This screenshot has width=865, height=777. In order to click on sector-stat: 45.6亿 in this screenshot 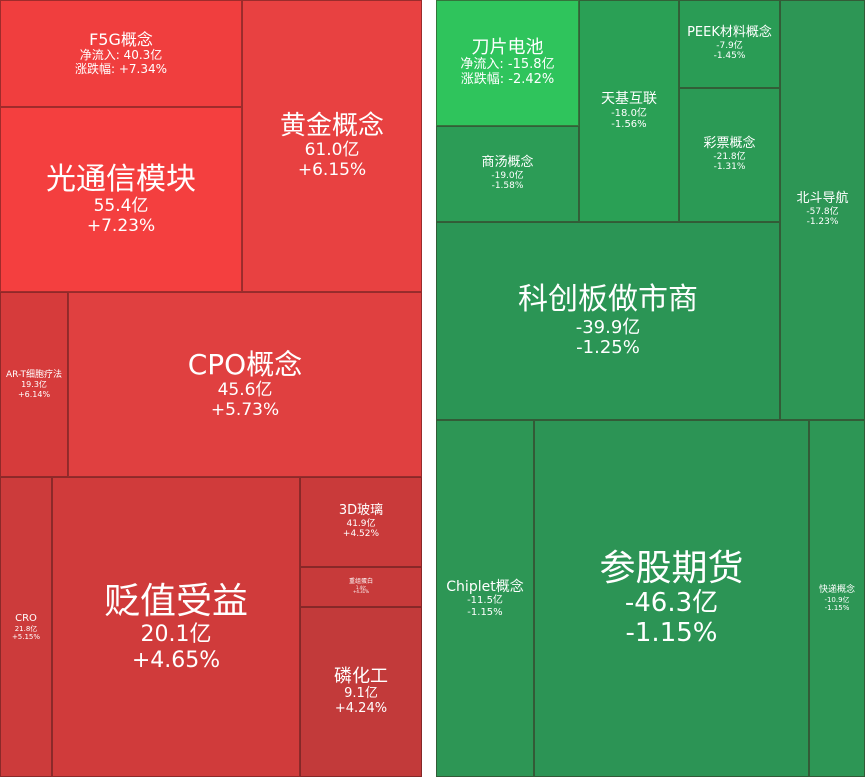, I will do `click(245, 390)`.